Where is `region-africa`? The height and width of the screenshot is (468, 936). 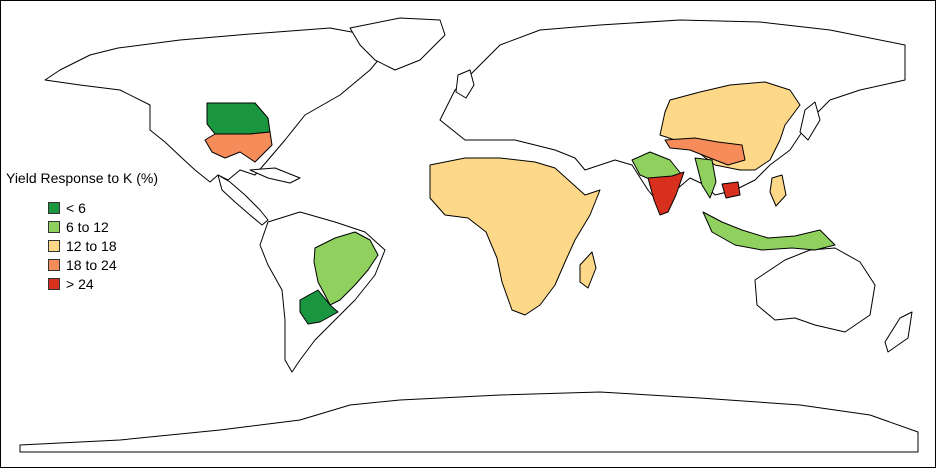 region-africa is located at coordinates (515, 236).